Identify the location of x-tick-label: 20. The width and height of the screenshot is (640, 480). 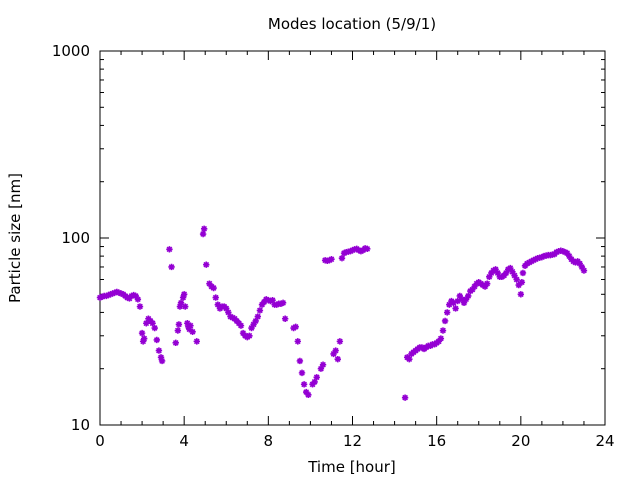
(520, 441).